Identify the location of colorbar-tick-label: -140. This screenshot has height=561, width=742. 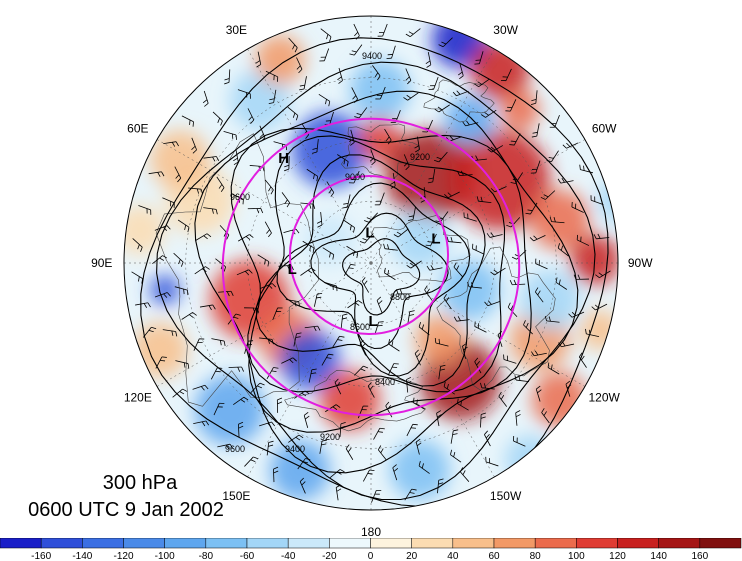
(82, 556).